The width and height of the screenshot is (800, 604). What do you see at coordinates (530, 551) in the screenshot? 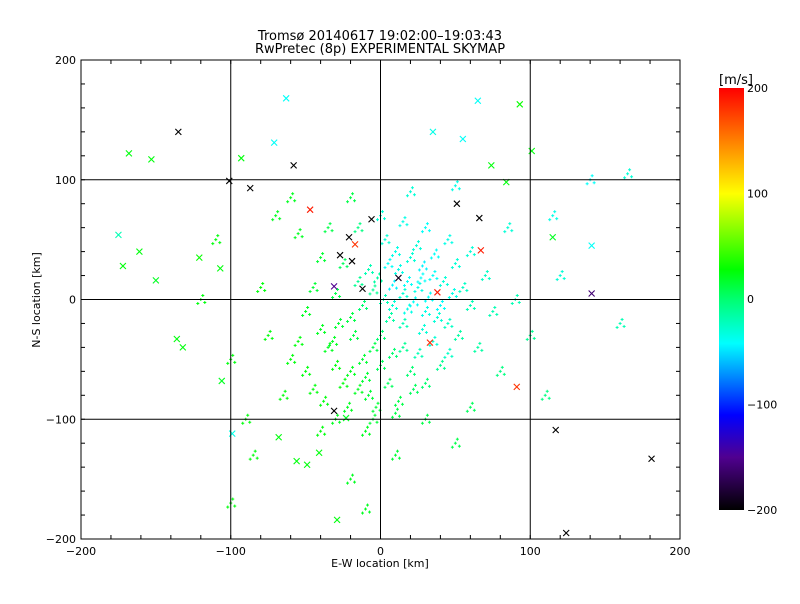
I see `x-tick-label: 100` at bounding box center [530, 551].